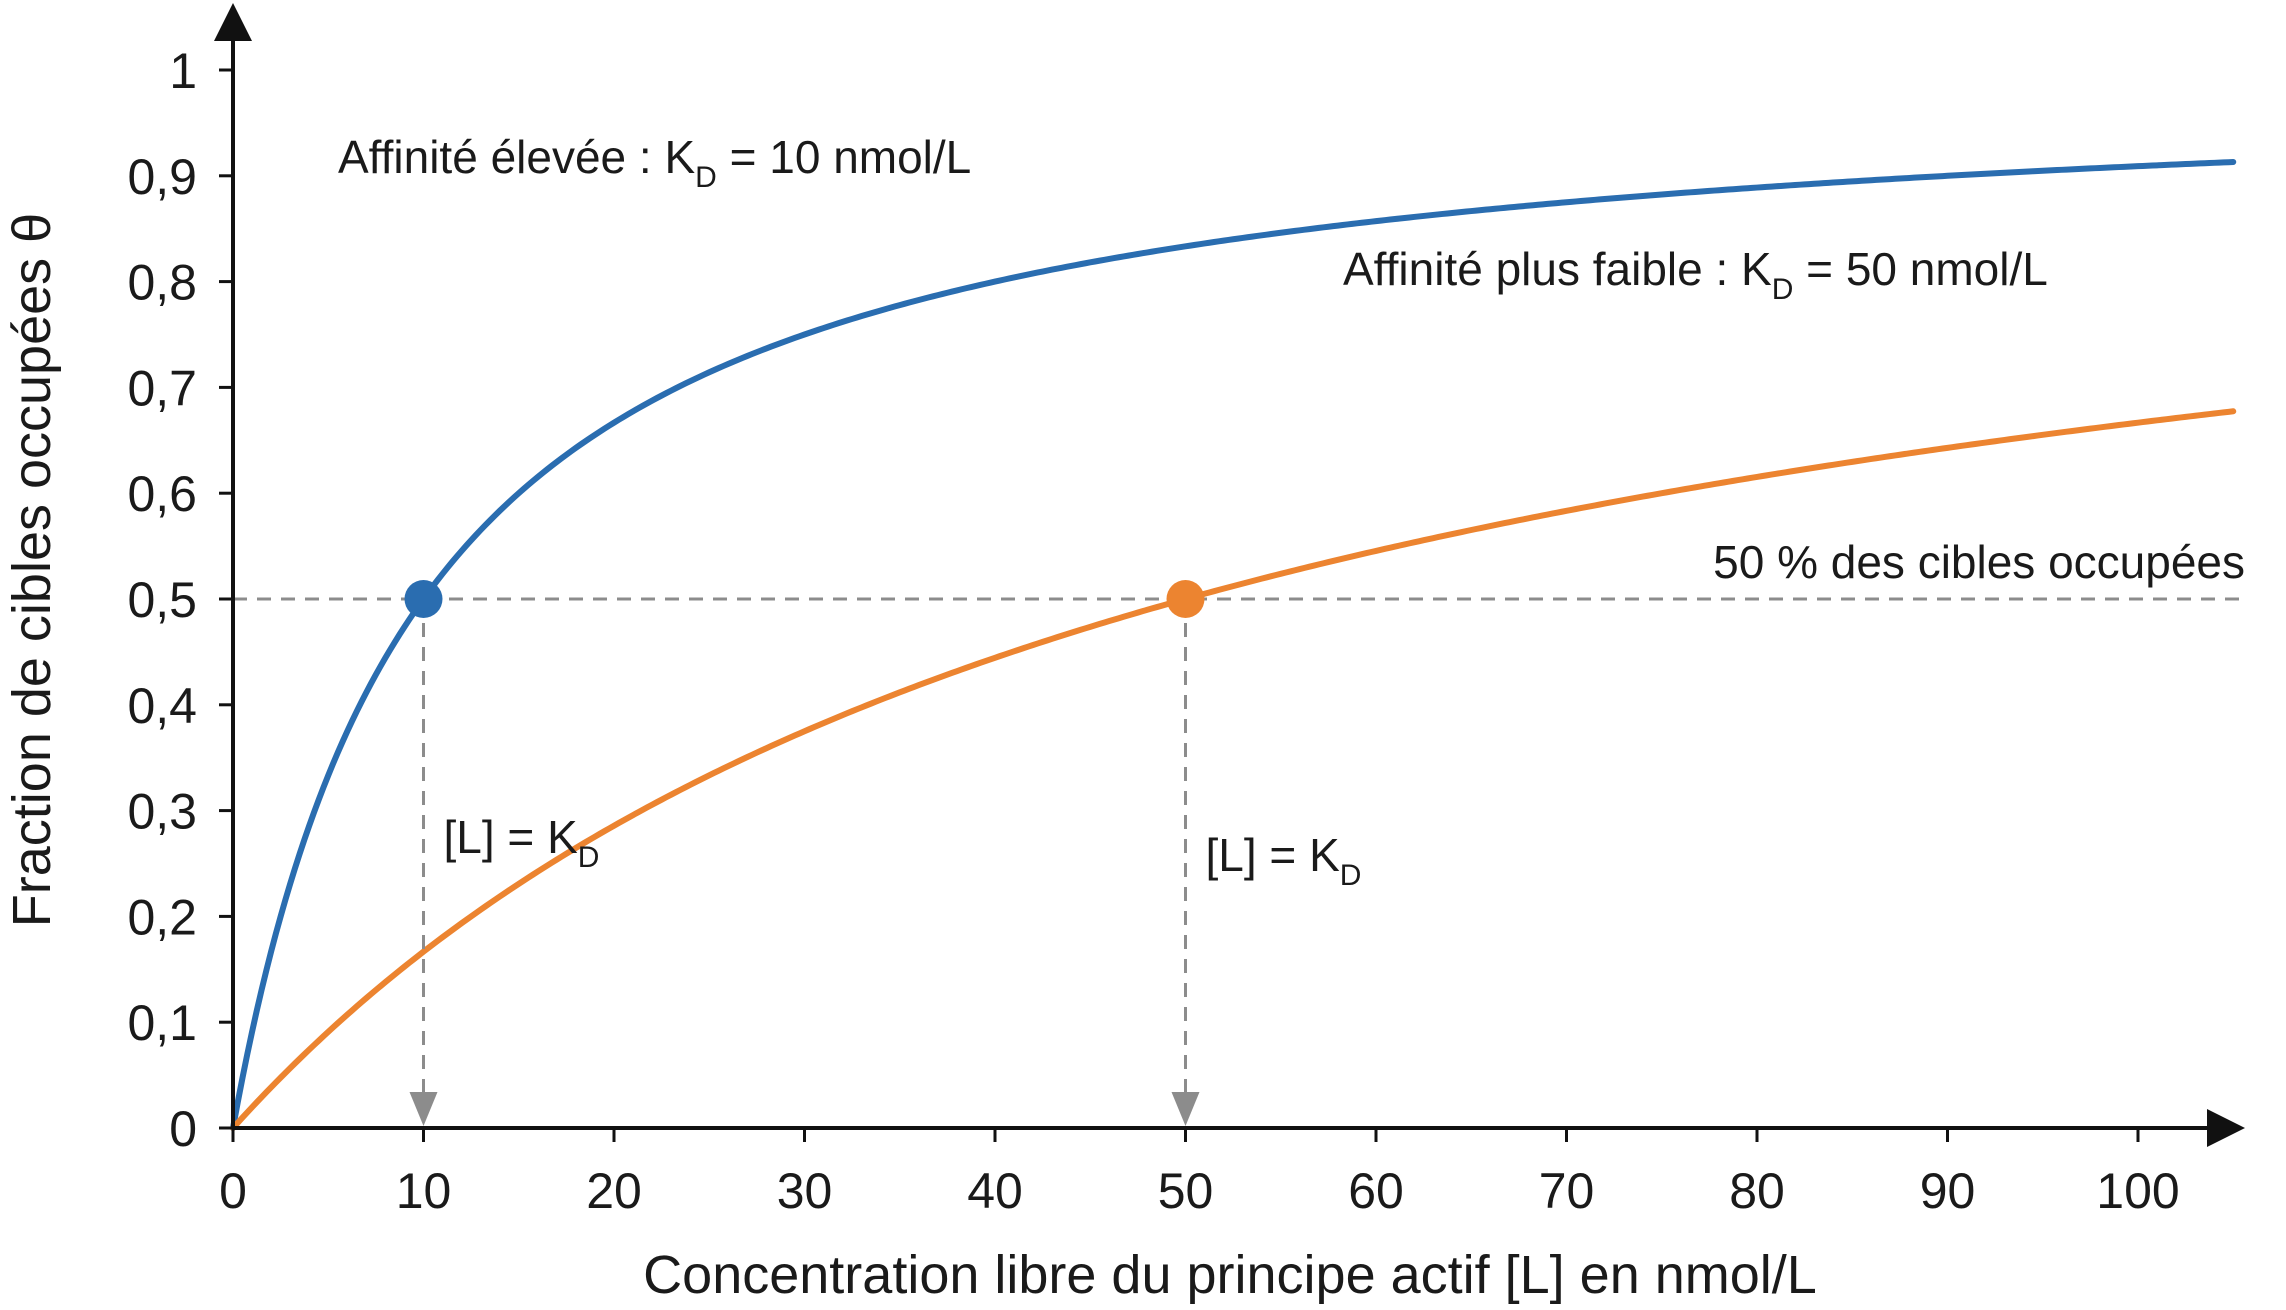  Describe the element at coordinates (162, 812) in the screenshot. I see `y-tick-label: 0,3` at that location.